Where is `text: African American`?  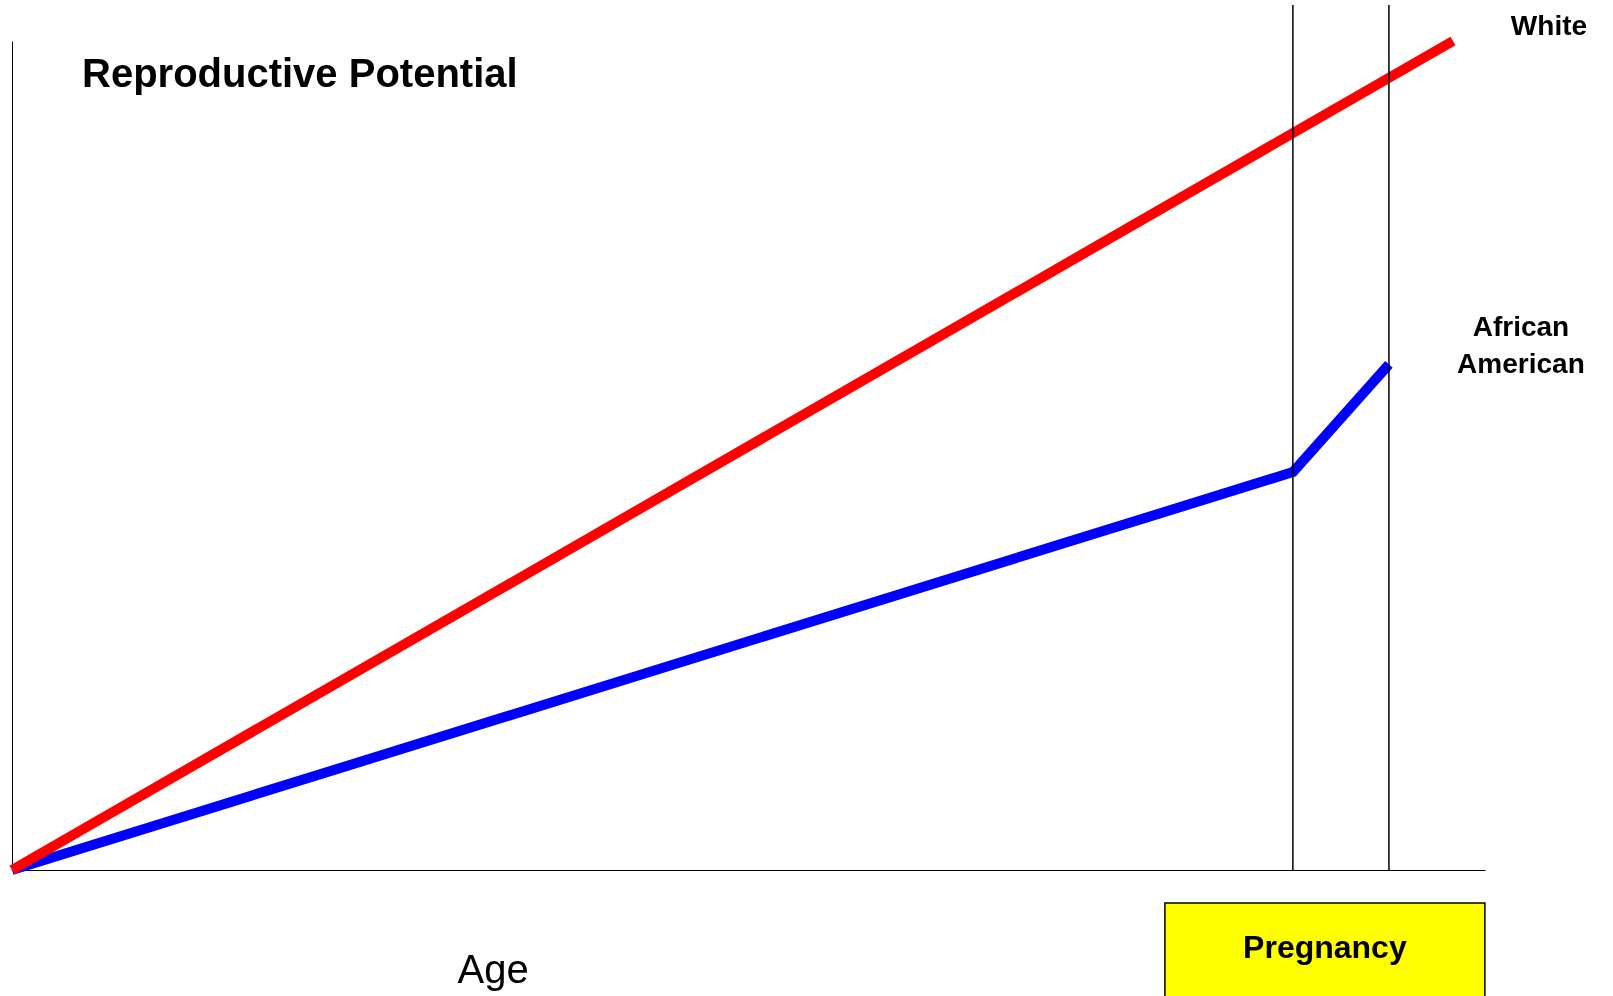
text: African American is located at coordinates (1521, 345).